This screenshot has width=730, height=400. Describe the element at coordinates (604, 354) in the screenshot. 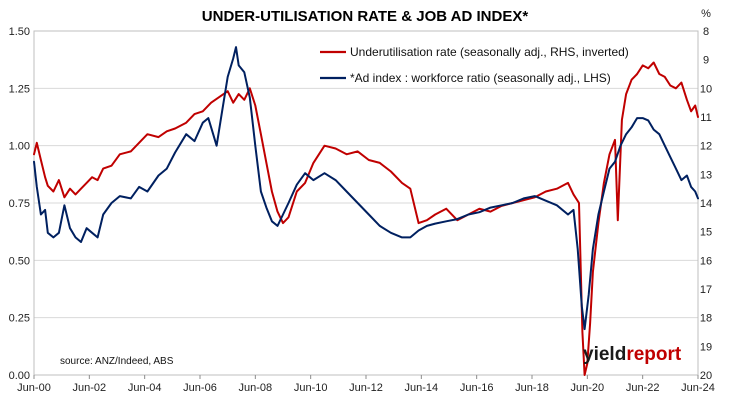

I see `brand-logo-main: yield` at that location.